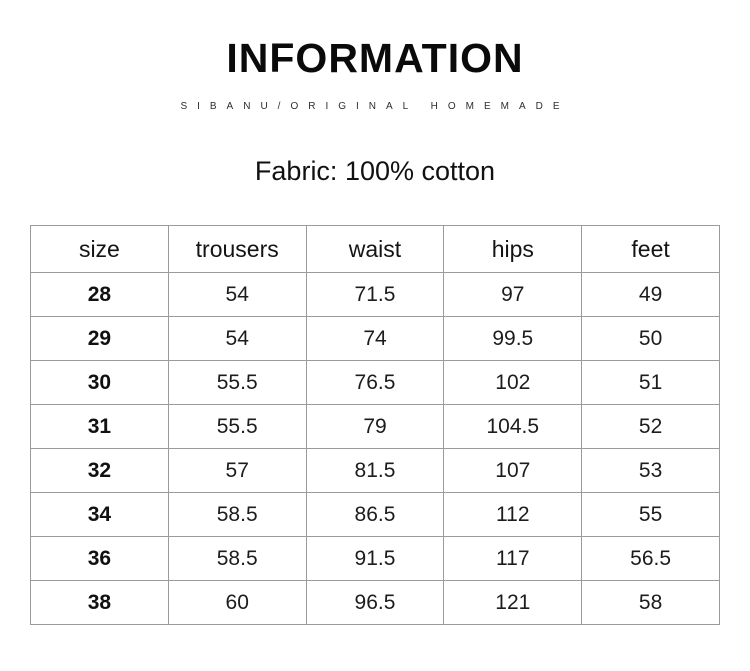 The image size is (750, 671). I want to click on table-row: 32 57 81.5 107 53, so click(375, 471).